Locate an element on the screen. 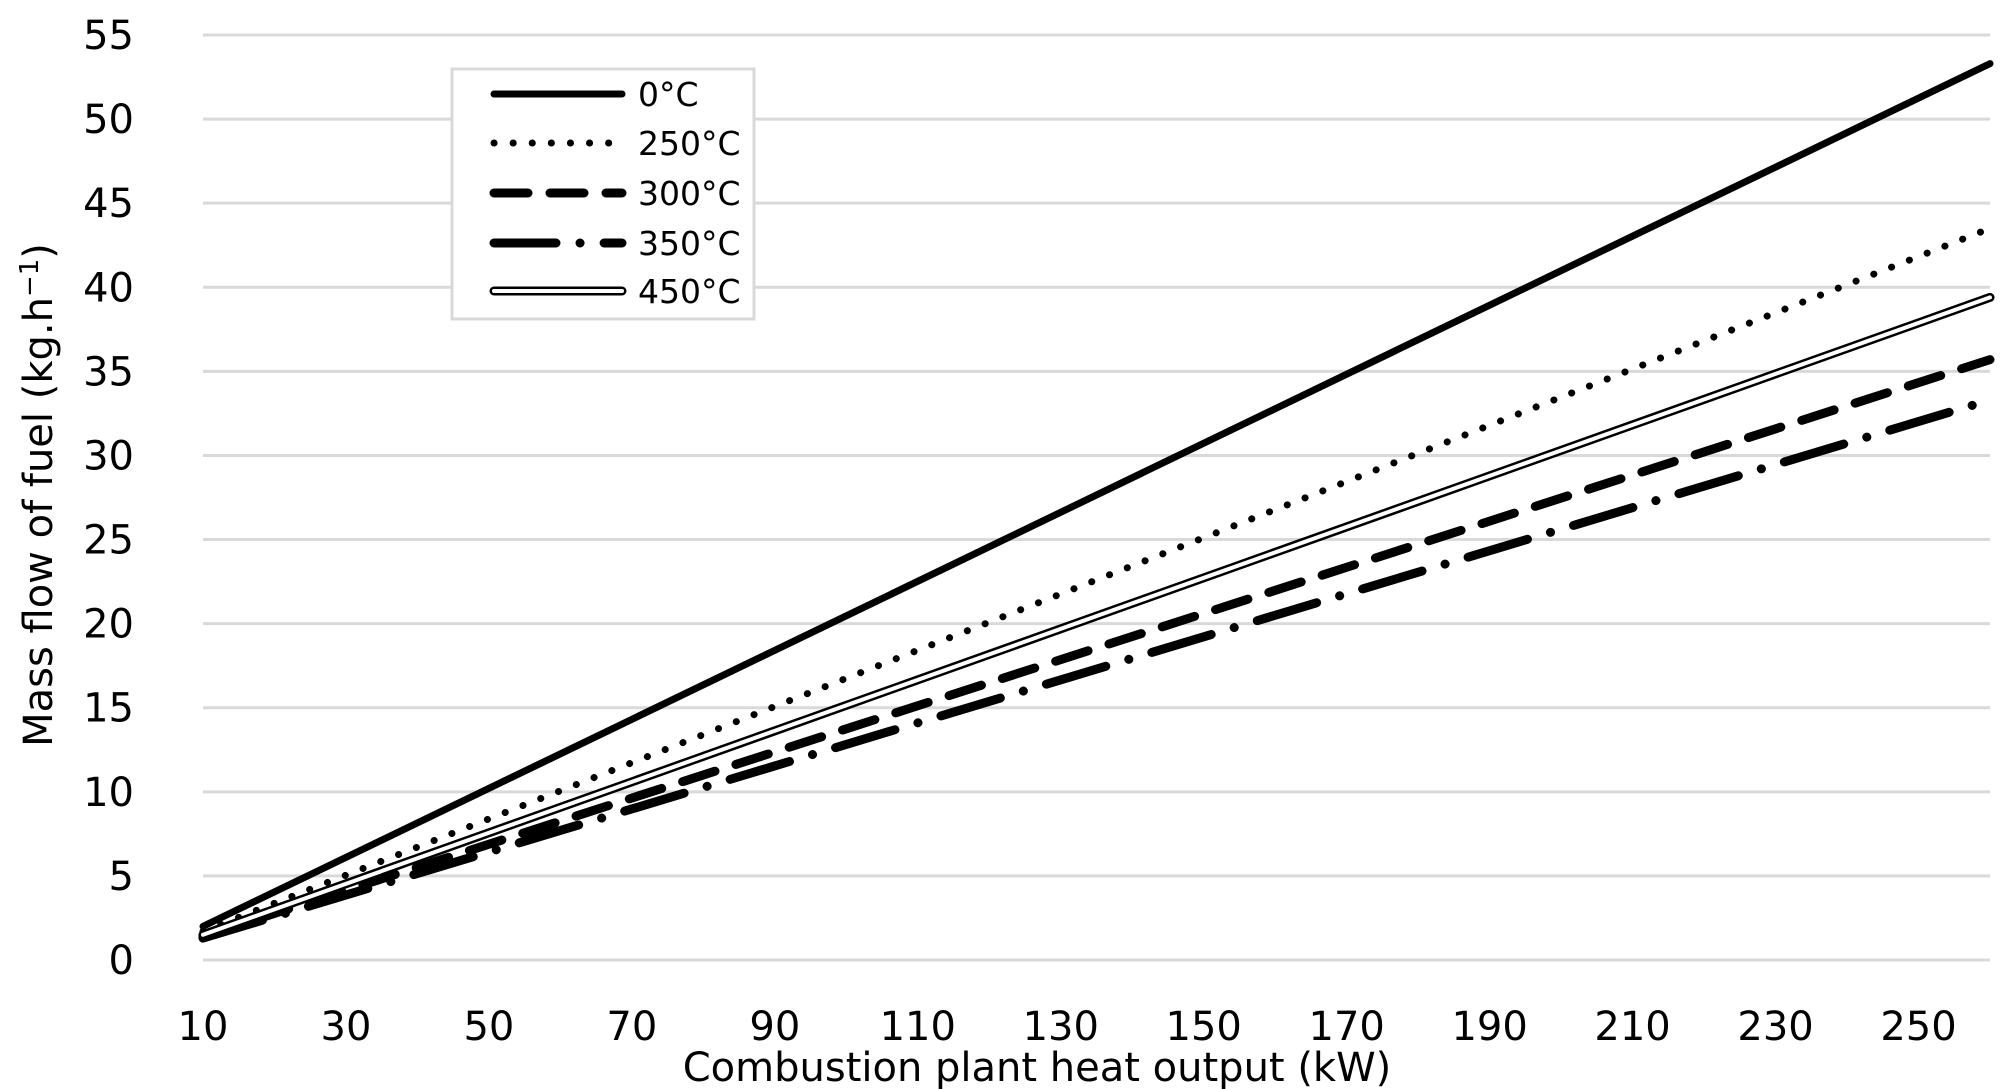  y-tick-label: 50 is located at coordinates (108, 120).